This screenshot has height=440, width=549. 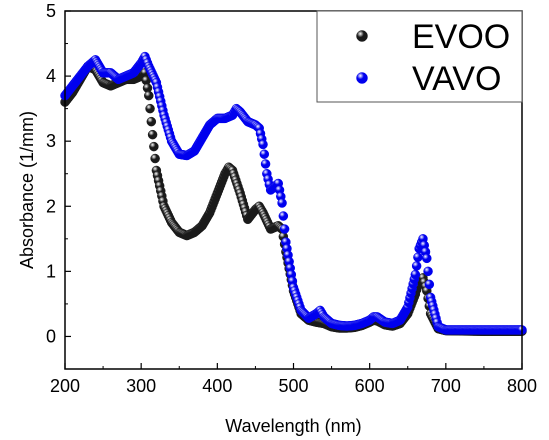 What do you see at coordinates (51, 76) in the screenshot?
I see `y-tick-label: 4` at bounding box center [51, 76].